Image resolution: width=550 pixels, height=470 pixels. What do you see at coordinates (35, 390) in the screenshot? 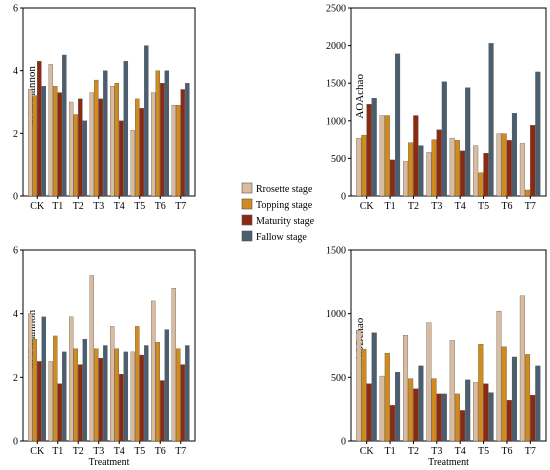
I see `bar-ck-topping-stage` at bounding box center [35, 390].